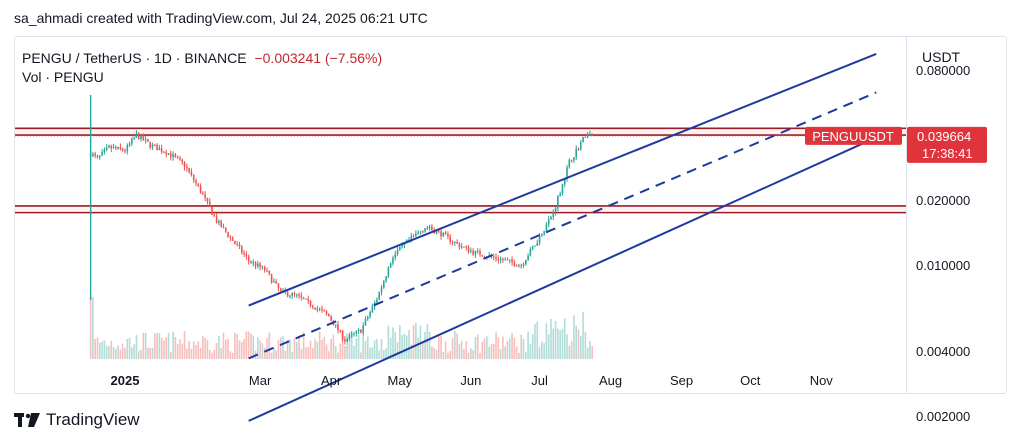 This screenshot has width=1017, height=443. What do you see at coordinates (943, 351) in the screenshot?
I see `price-tick-label: 0.004000` at bounding box center [943, 351].